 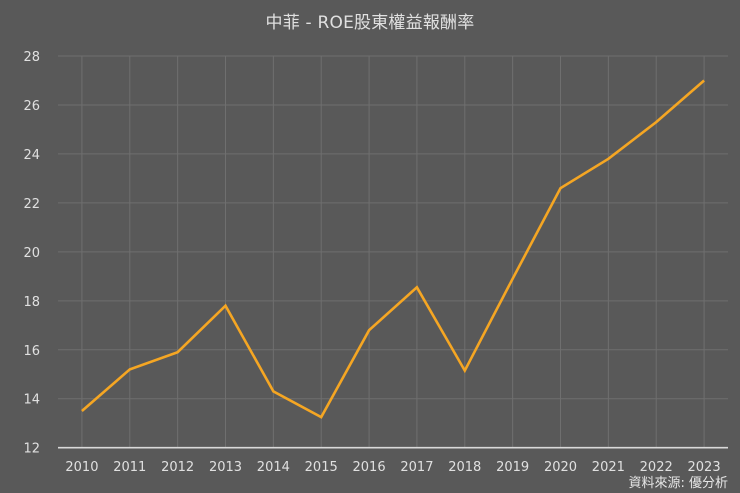 What do you see at coordinates (129, 467) in the screenshot?
I see `x-tick-label: 2011` at bounding box center [129, 467].